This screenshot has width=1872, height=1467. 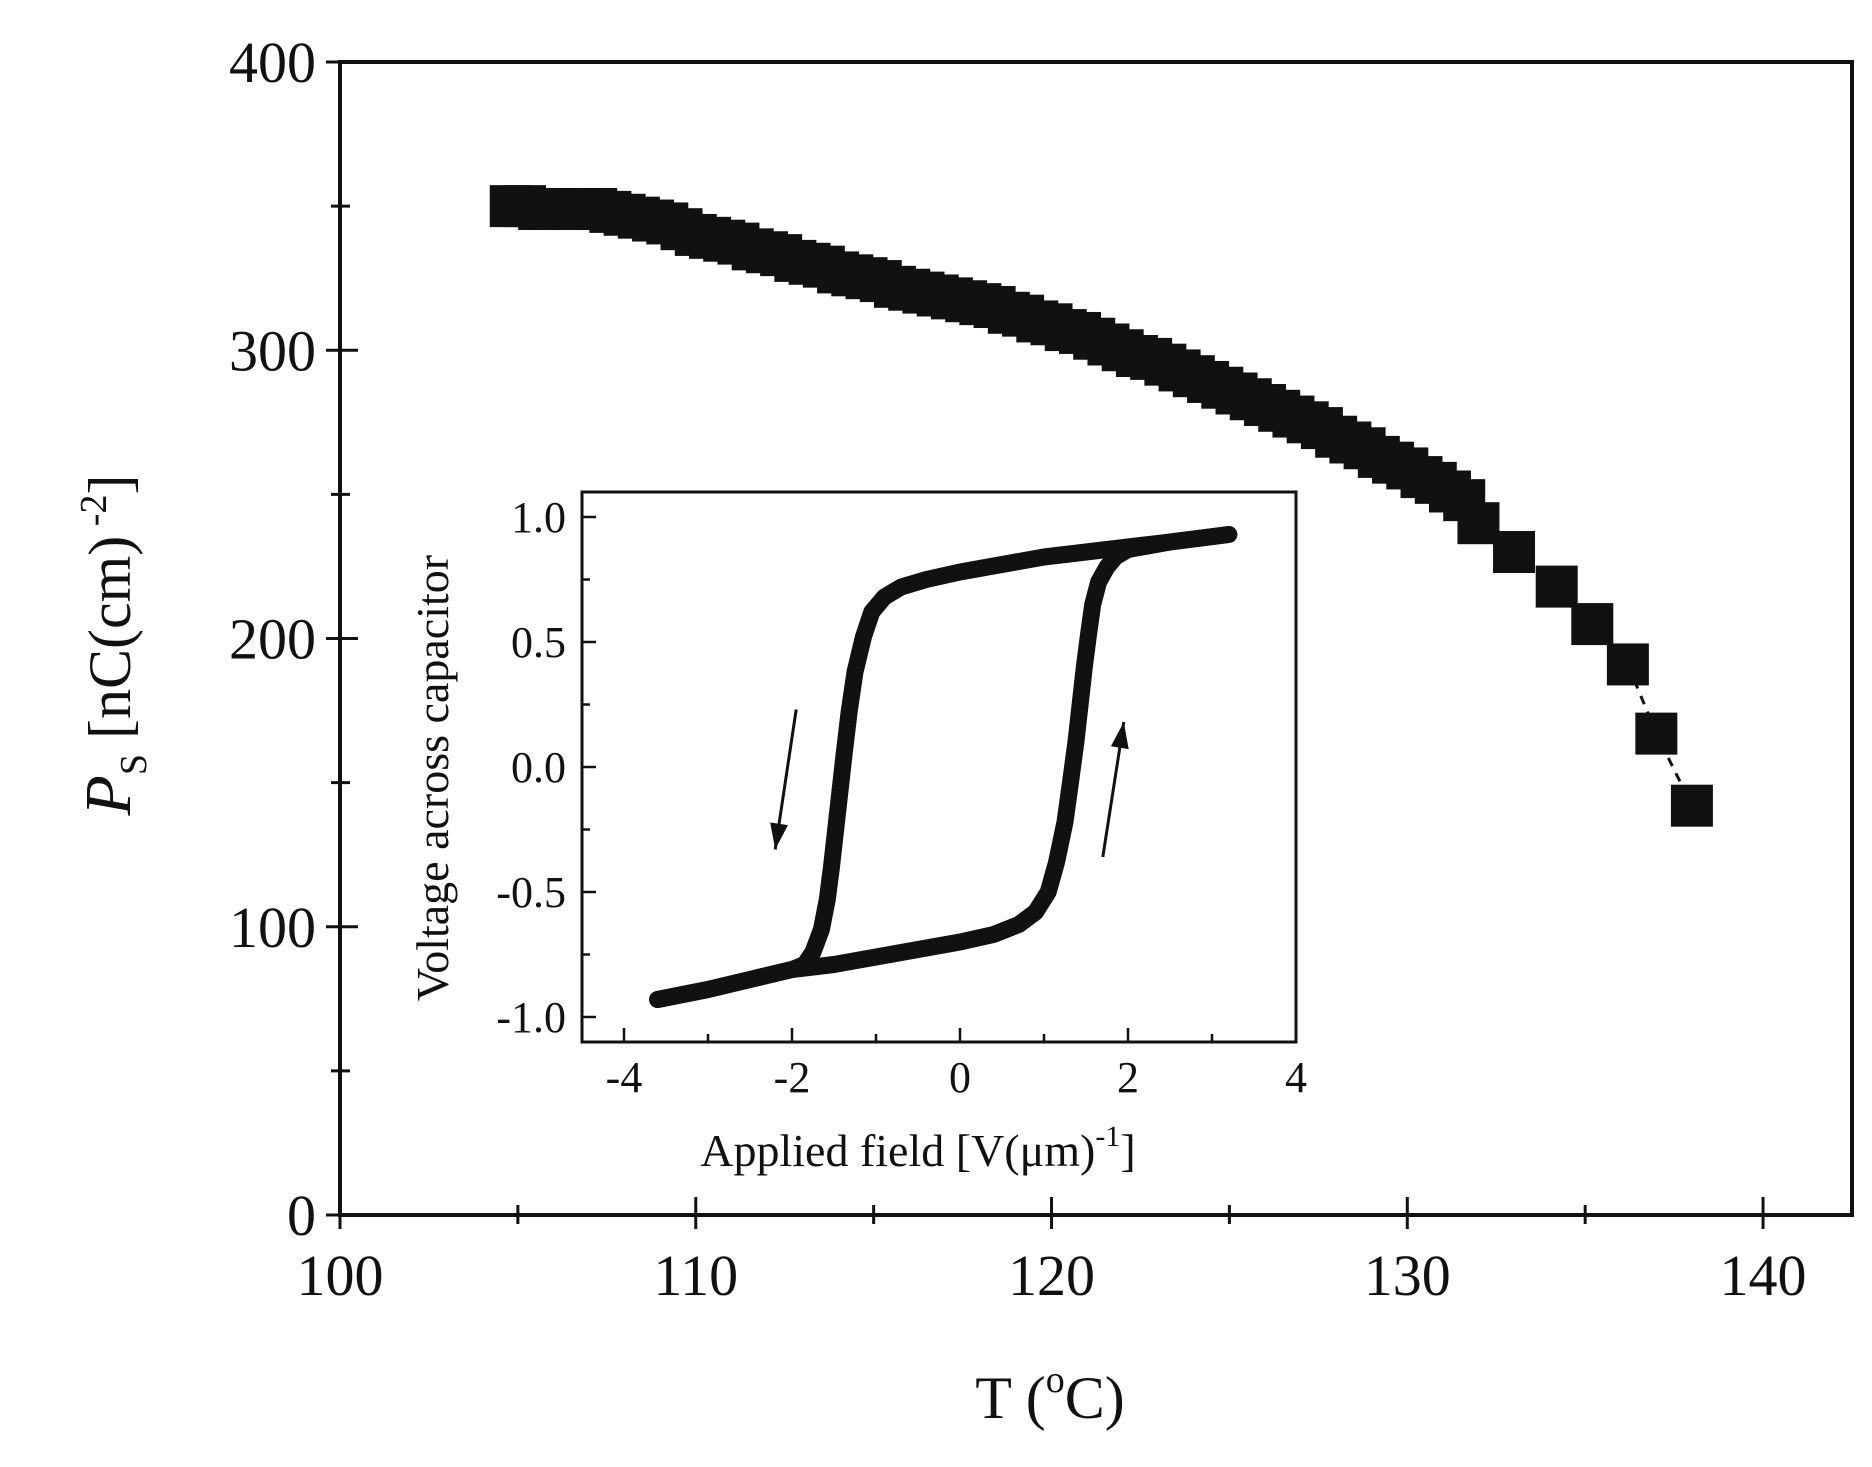 I want to click on sweep-arrow-up, so click(x=1115, y=789).